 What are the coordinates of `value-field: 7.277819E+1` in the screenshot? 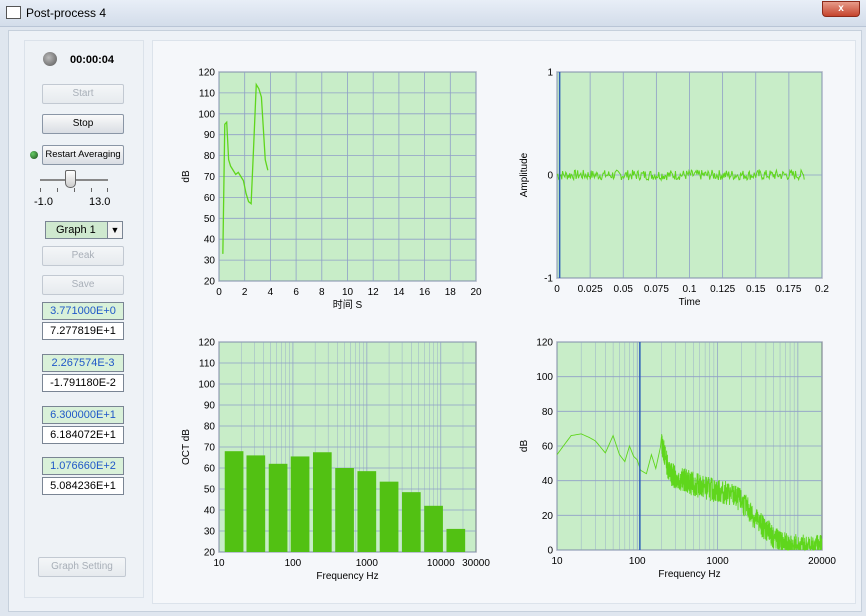 It's located at (83, 331).